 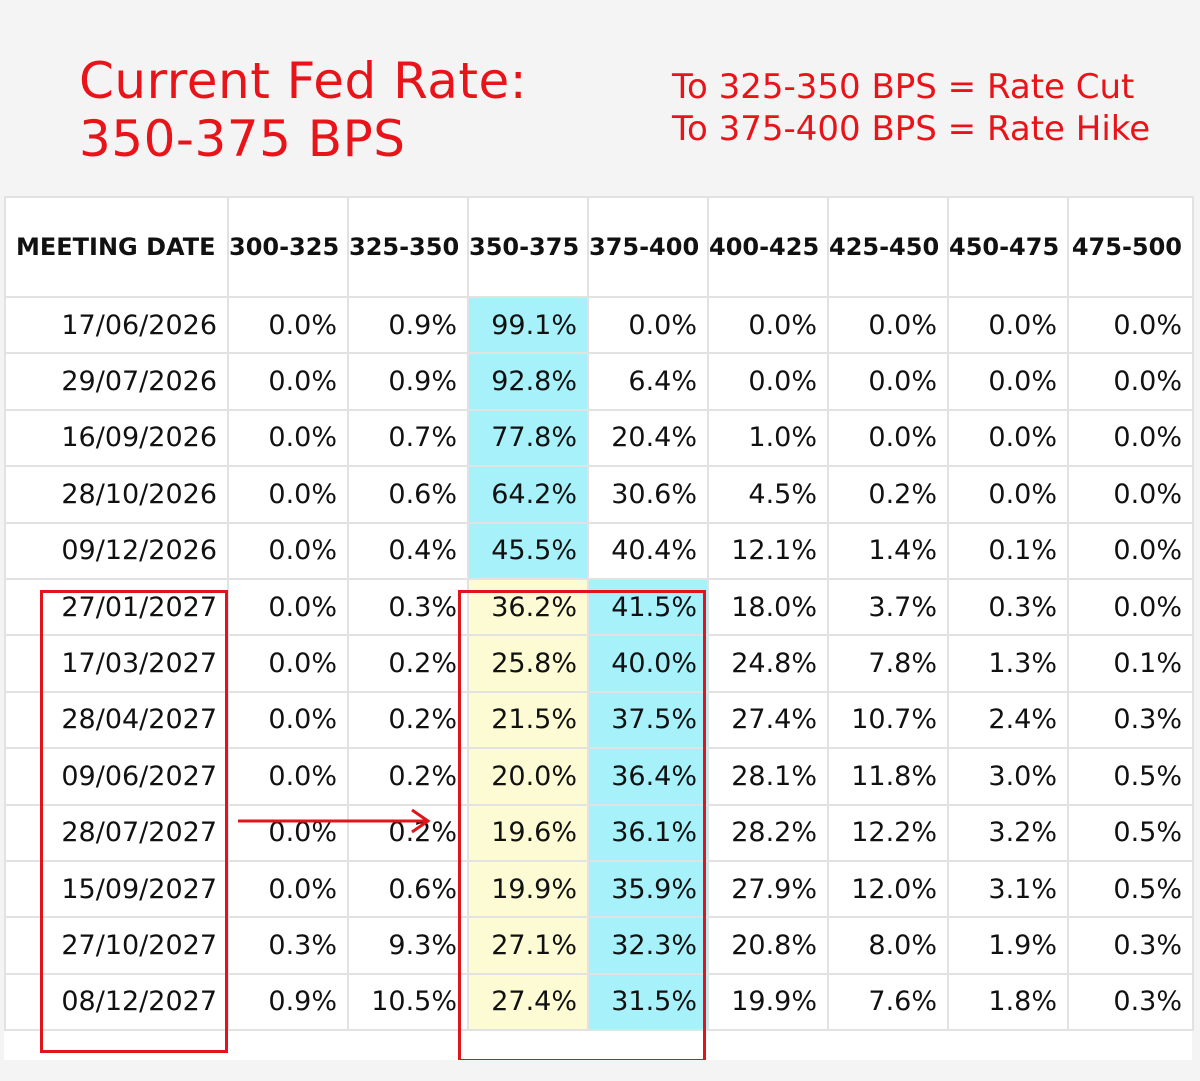 I want to click on probability-cell-350-375: 27.1%, so click(x=528, y=945).